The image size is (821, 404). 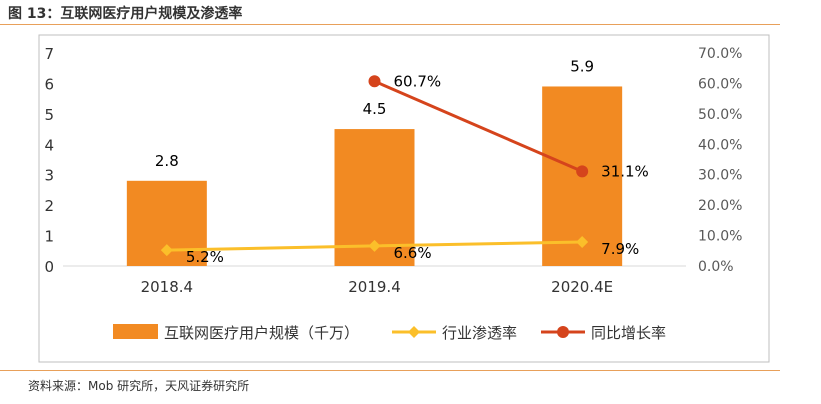 I want to click on left-axis: 0 1 2 3 4 5 6 7, so click(x=49, y=160).